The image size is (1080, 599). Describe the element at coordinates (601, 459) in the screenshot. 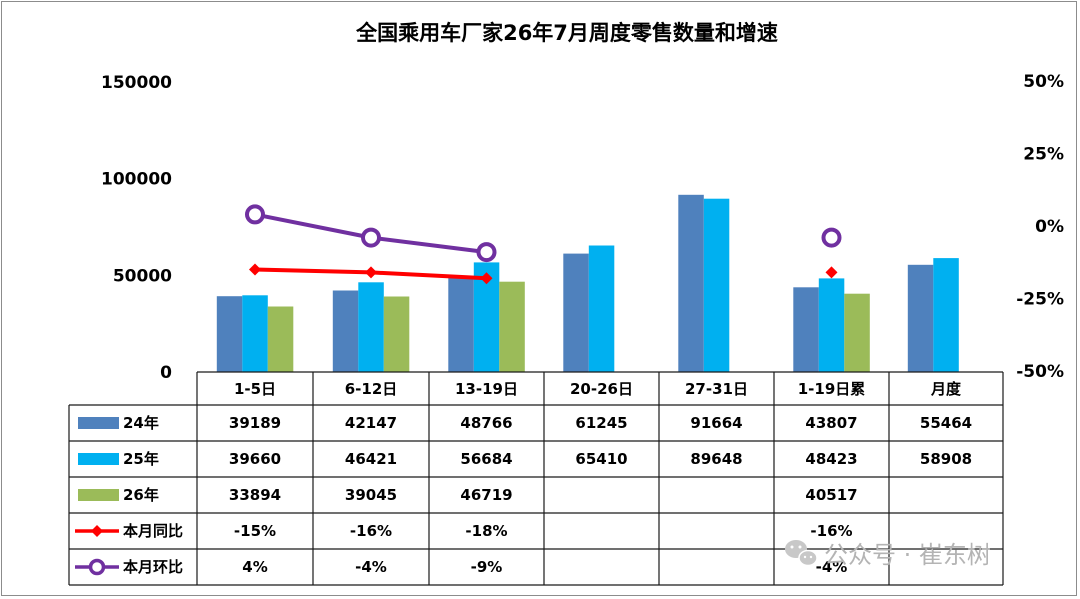

I see `table-value: 65410` at that location.